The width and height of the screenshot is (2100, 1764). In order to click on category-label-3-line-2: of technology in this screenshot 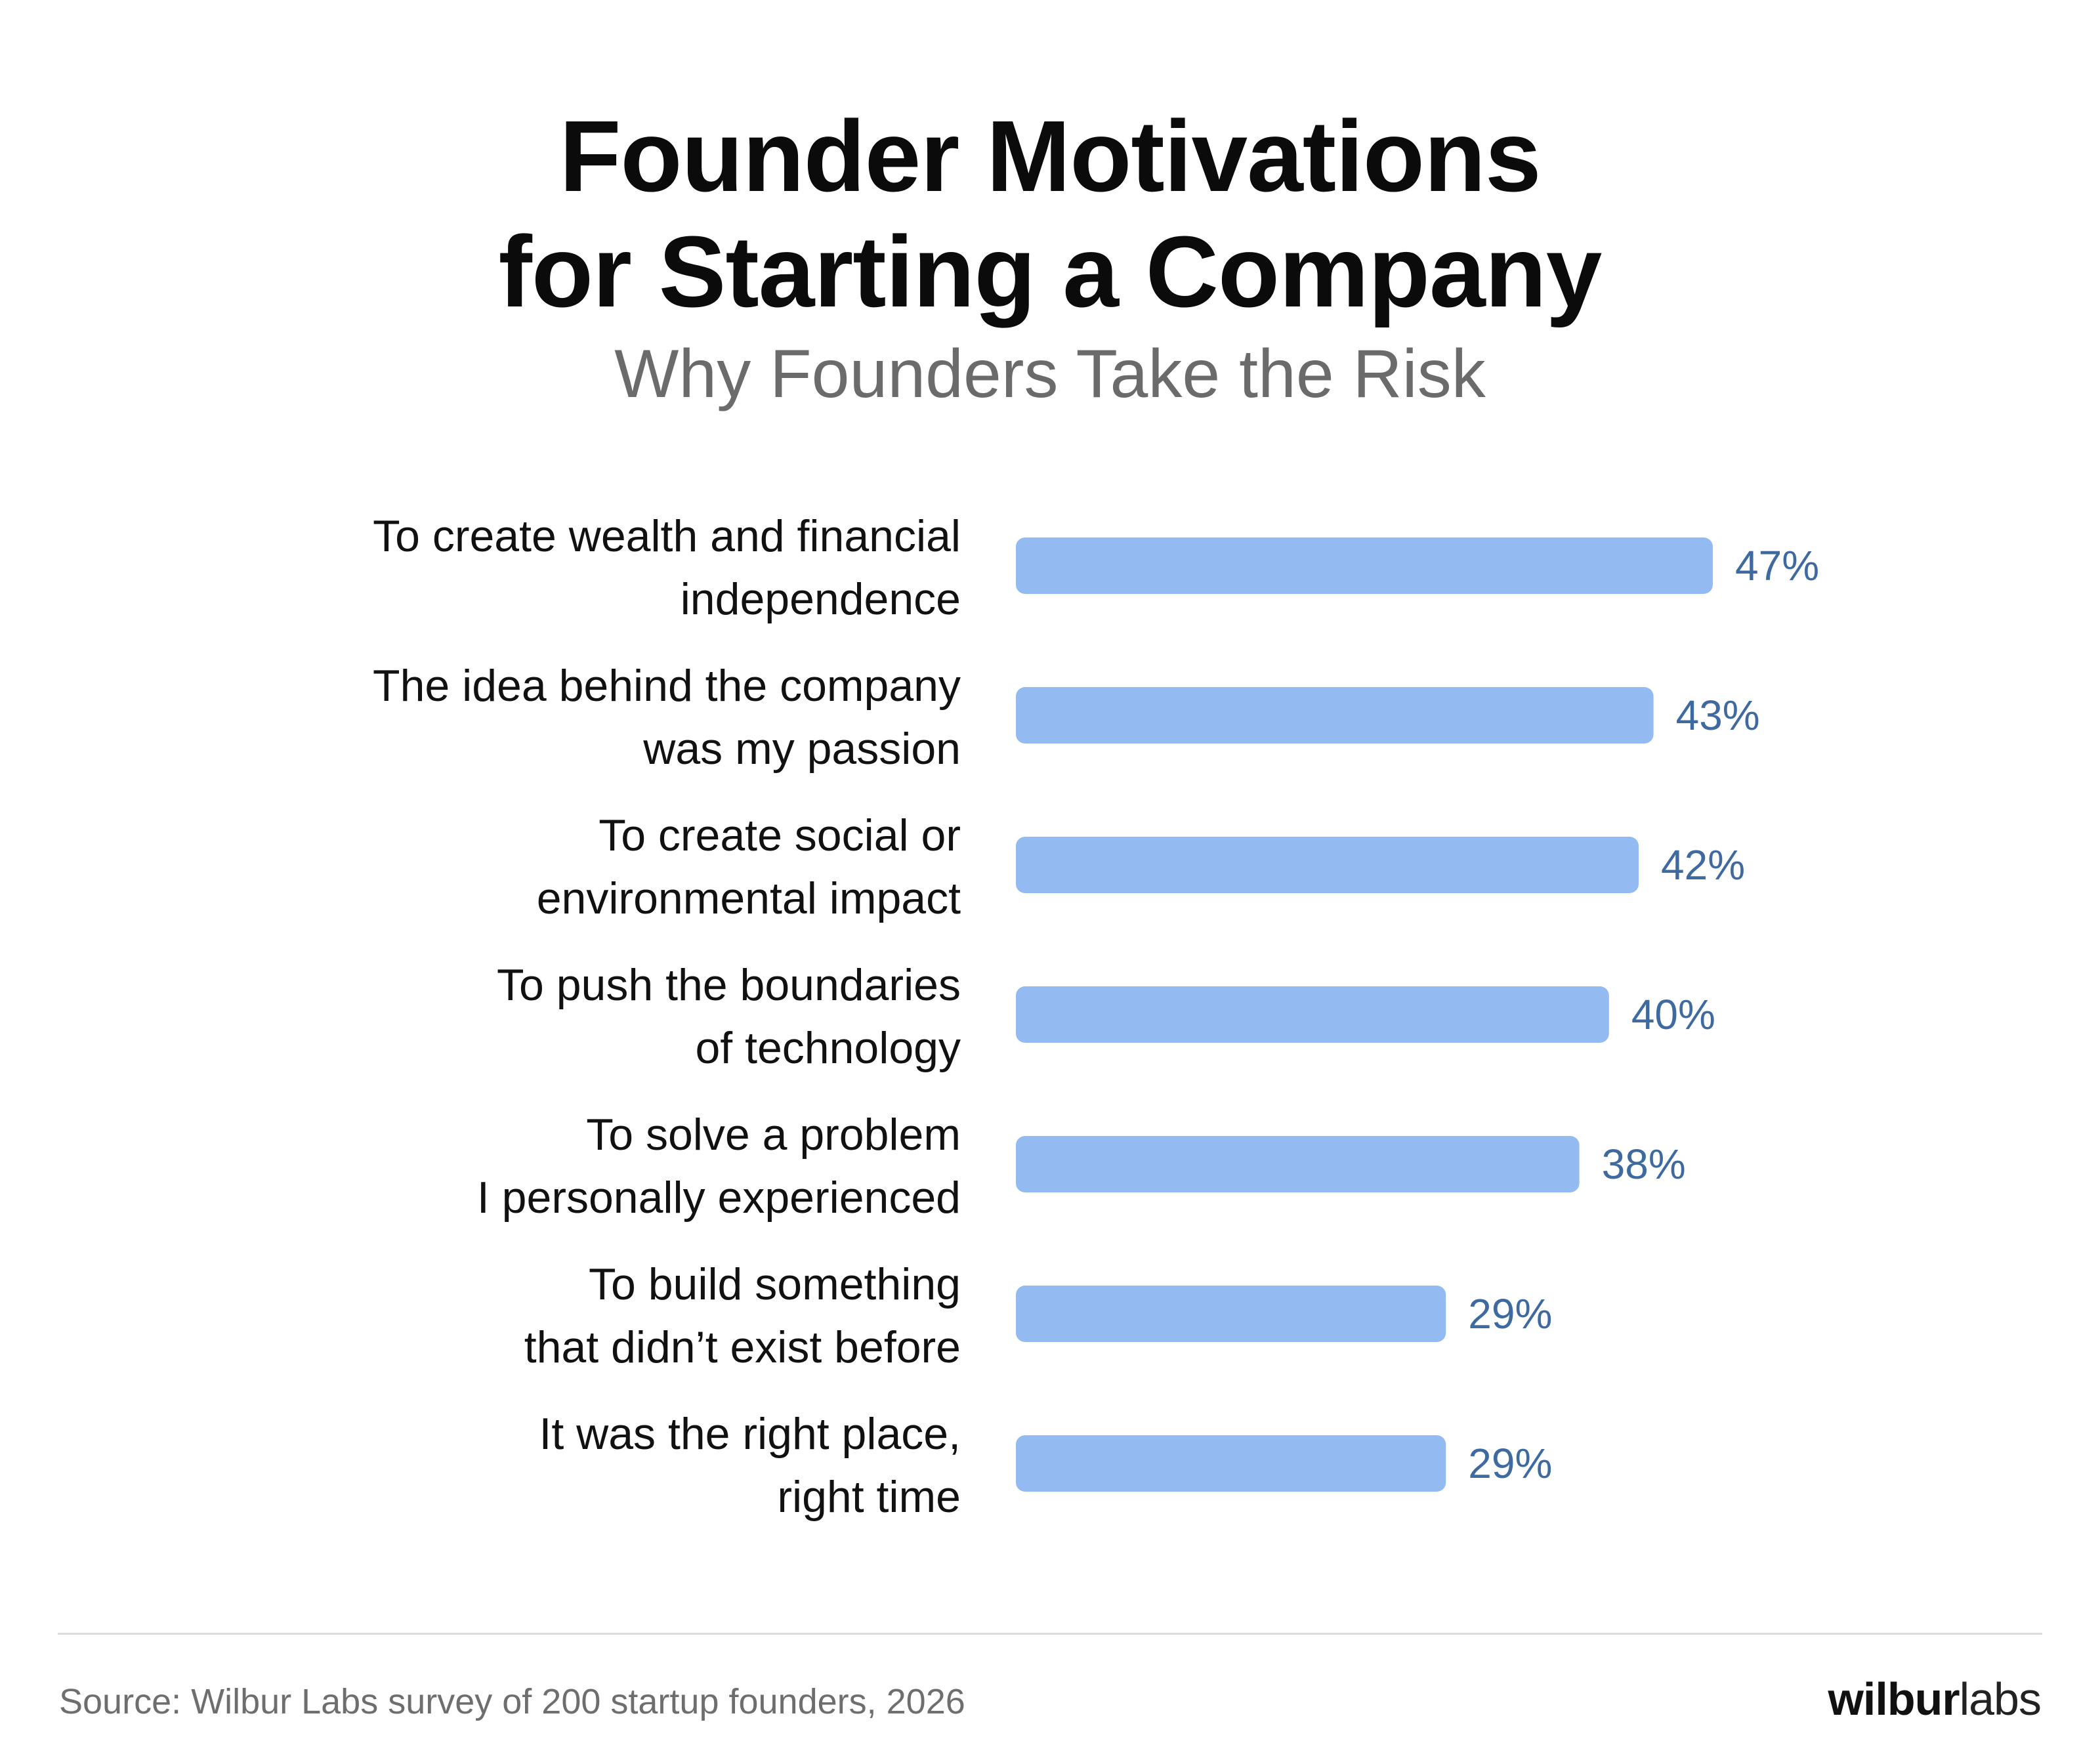, I will do `click(828, 1048)`.